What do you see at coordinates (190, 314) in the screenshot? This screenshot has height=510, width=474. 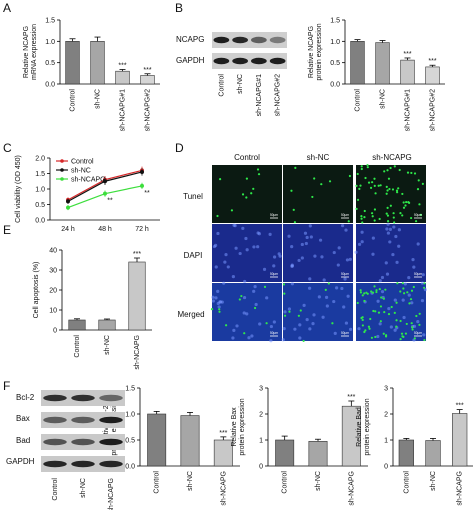 I see `micro-row-merged: Merged` at bounding box center [190, 314].